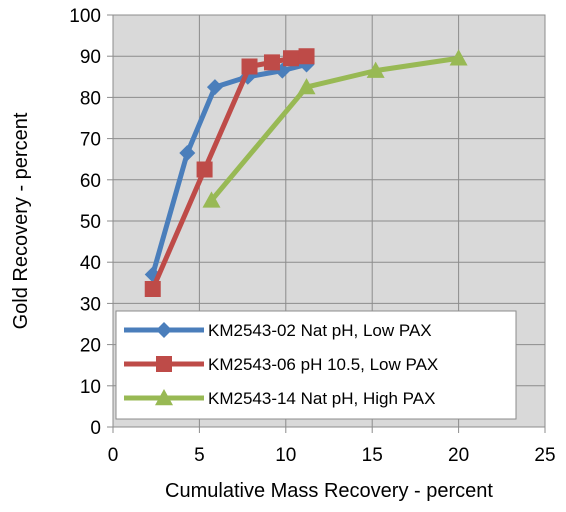  What do you see at coordinates (90, 140) in the screenshot?
I see `y-tick-label: 70` at bounding box center [90, 140].